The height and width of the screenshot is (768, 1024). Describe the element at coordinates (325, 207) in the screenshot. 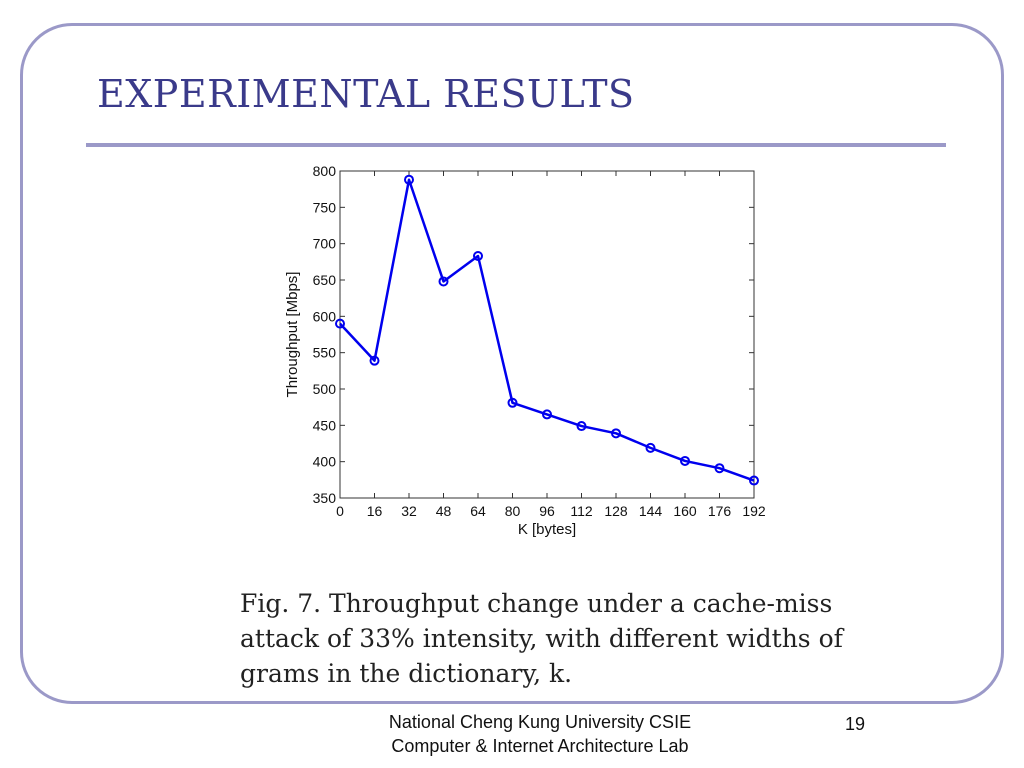

I see `y-tick-label: 750` at that location.